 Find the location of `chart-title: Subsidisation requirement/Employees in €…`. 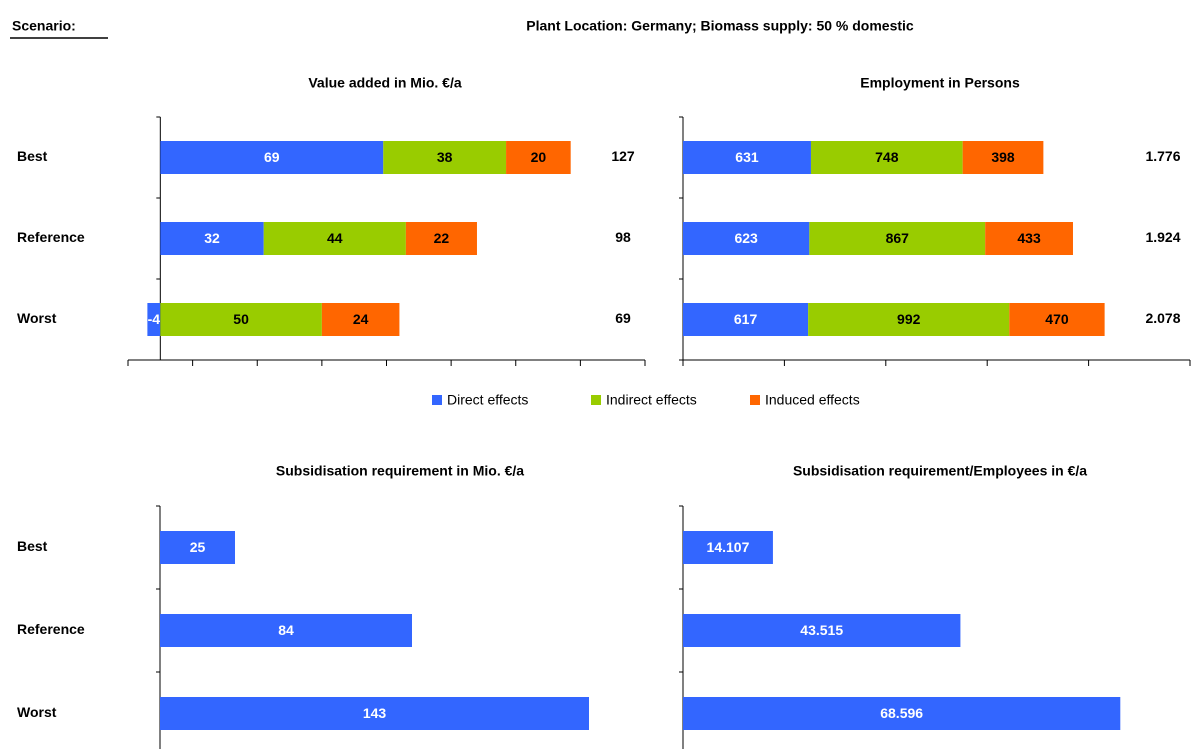

chart-title: Subsidisation requirement/Employees in €… is located at coordinates (940, 471).